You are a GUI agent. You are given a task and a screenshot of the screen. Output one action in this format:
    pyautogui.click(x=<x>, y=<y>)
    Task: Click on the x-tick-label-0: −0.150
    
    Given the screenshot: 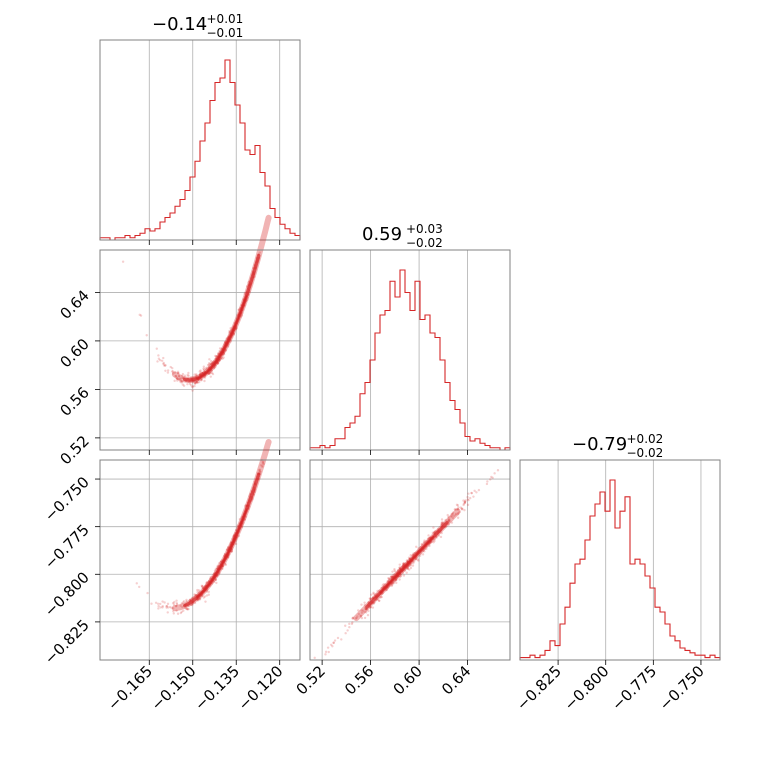 What is the action you would take?
    pyautogui.click(x=174, y=688)
    